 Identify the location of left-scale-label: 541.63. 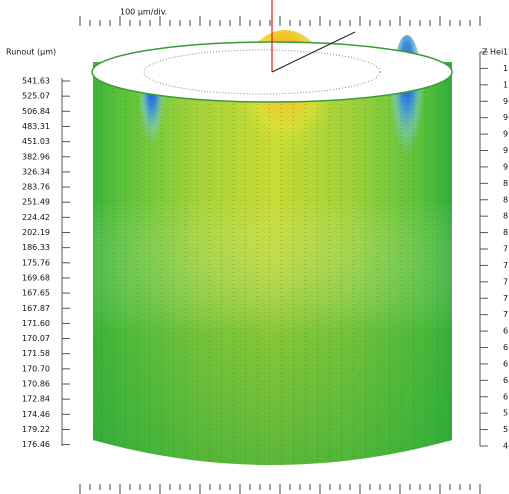
(36, 81).